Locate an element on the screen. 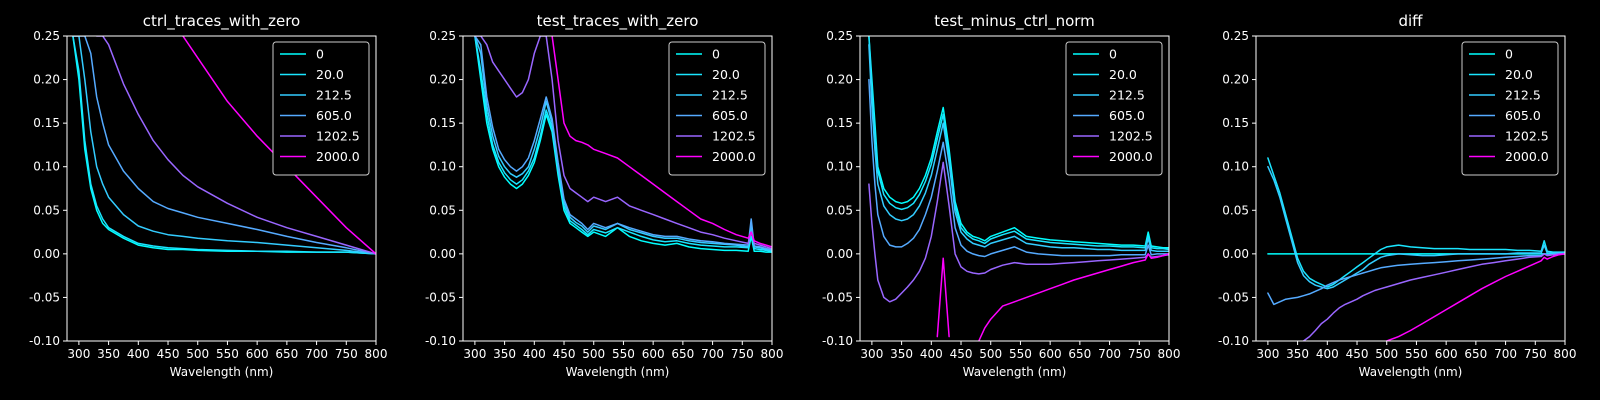 This screenshot has height=400, width=1600. y-tick-label: -0.10 is located at coordinates (44, 341).